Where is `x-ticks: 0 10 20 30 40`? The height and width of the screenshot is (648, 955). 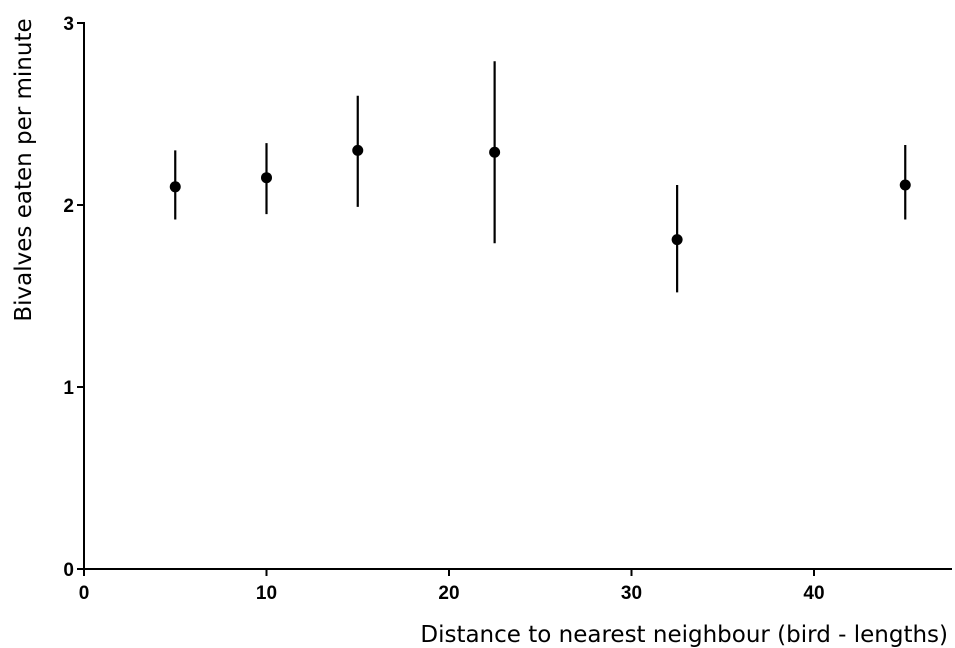
x-ticks: 0 10 20 30 40 is located at coordinates (452, 586).